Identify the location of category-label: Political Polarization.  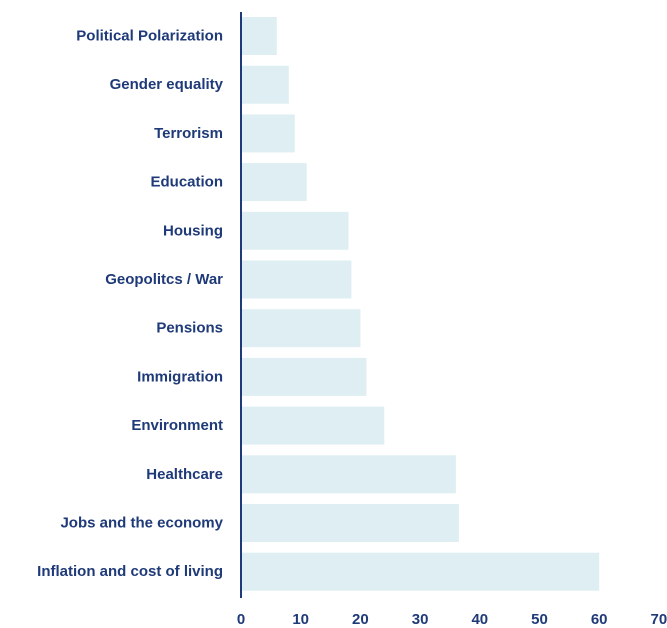
(149, 36).